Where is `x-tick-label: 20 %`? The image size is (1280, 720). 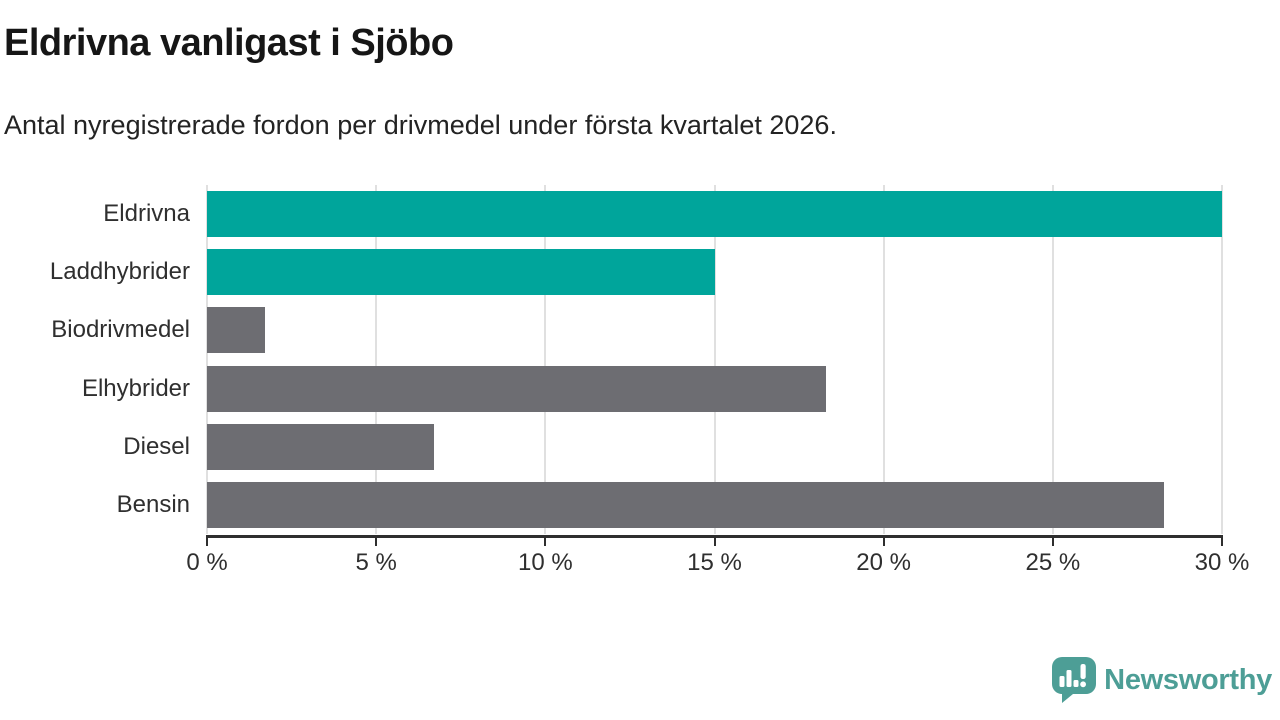
x-tick-label: 20 % is located at coordinates (883, 562).